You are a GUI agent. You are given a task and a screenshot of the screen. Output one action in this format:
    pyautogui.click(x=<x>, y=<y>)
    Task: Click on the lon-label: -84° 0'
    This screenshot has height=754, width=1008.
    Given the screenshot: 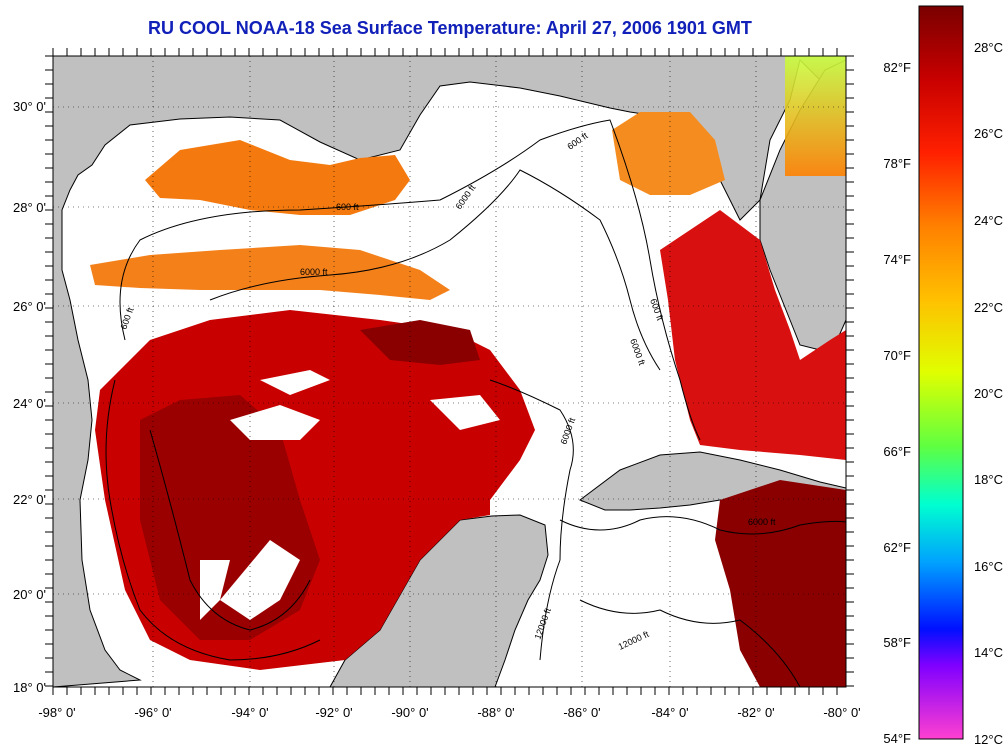 What is the action you would take?
    pyautogui.click(x=669, y=712)
    